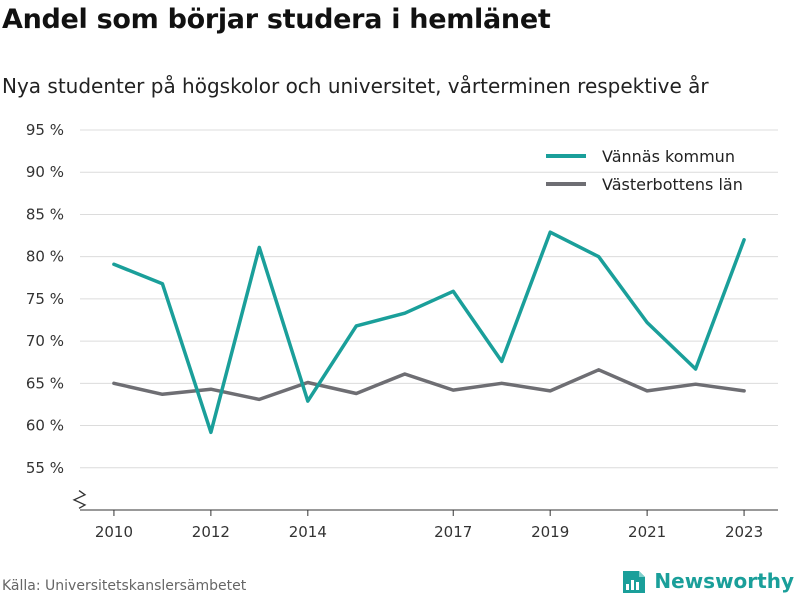 This screenshot has height=600, width=800. I want to click on y-tick-label: 80 %, so click(45, 257).